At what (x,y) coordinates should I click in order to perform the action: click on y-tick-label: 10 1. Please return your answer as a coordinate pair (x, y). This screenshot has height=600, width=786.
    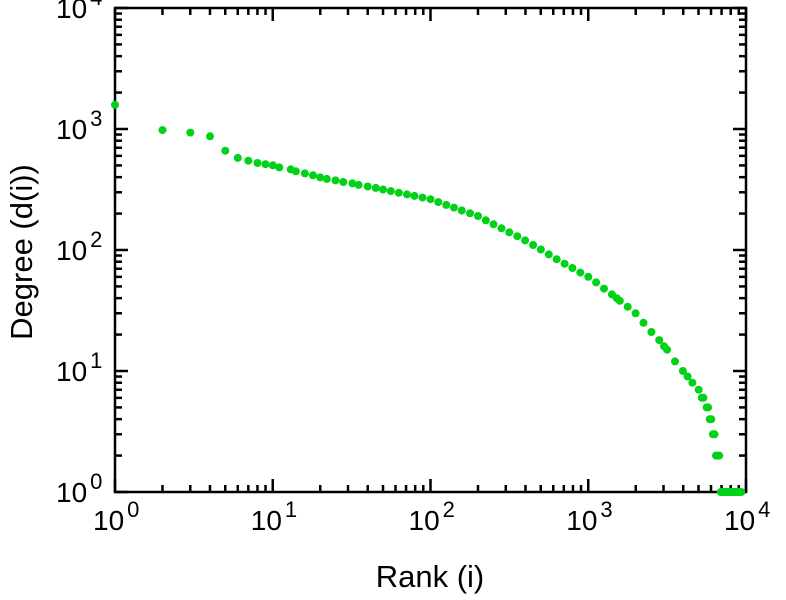
    Looking at the image, I should click on (79, 367).